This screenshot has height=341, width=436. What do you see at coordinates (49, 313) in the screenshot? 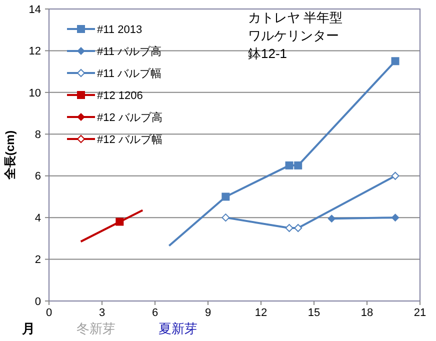
I see `x-tick-label: 0` at bounding box center [49, 313].